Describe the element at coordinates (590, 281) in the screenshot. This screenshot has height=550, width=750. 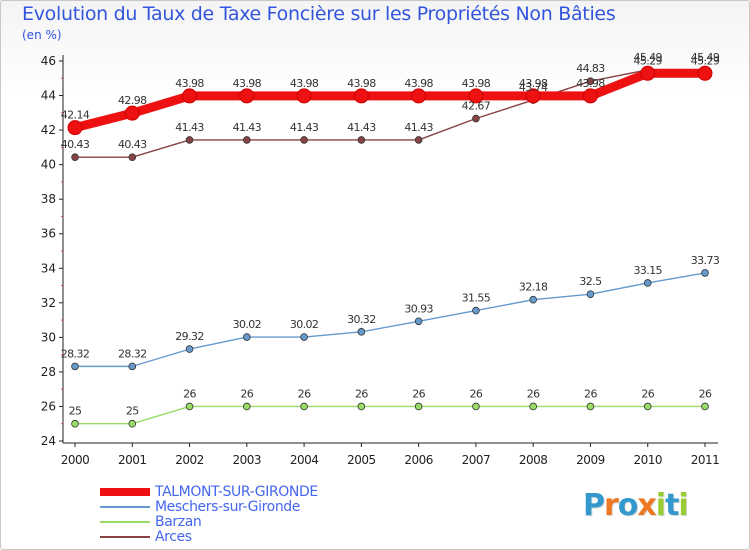
I see `data-label: 32.5` at that location.